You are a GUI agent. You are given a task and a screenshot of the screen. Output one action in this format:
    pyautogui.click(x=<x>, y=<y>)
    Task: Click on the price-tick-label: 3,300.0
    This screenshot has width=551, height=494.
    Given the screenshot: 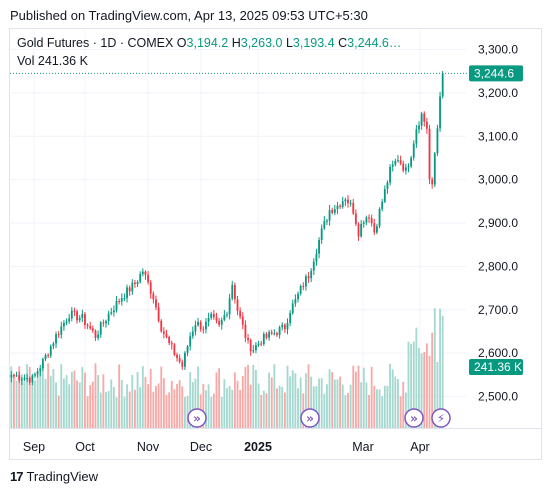 What is the action you would take?
    pyautogui.click(x=498, y=50)
    